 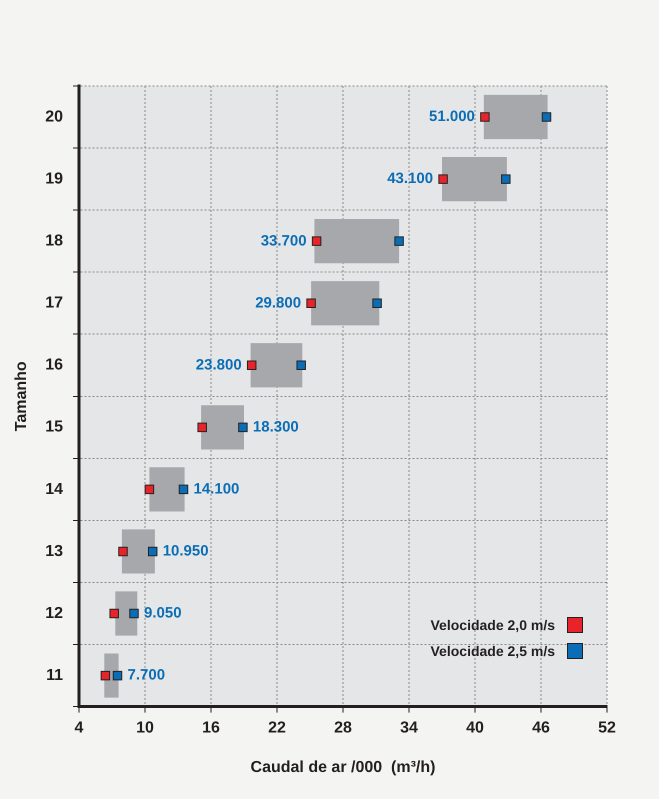 What do you see at coordinates (278, 303) in the screenshot?
I see `annotation: 29.800` at bounding box center [278, 303].